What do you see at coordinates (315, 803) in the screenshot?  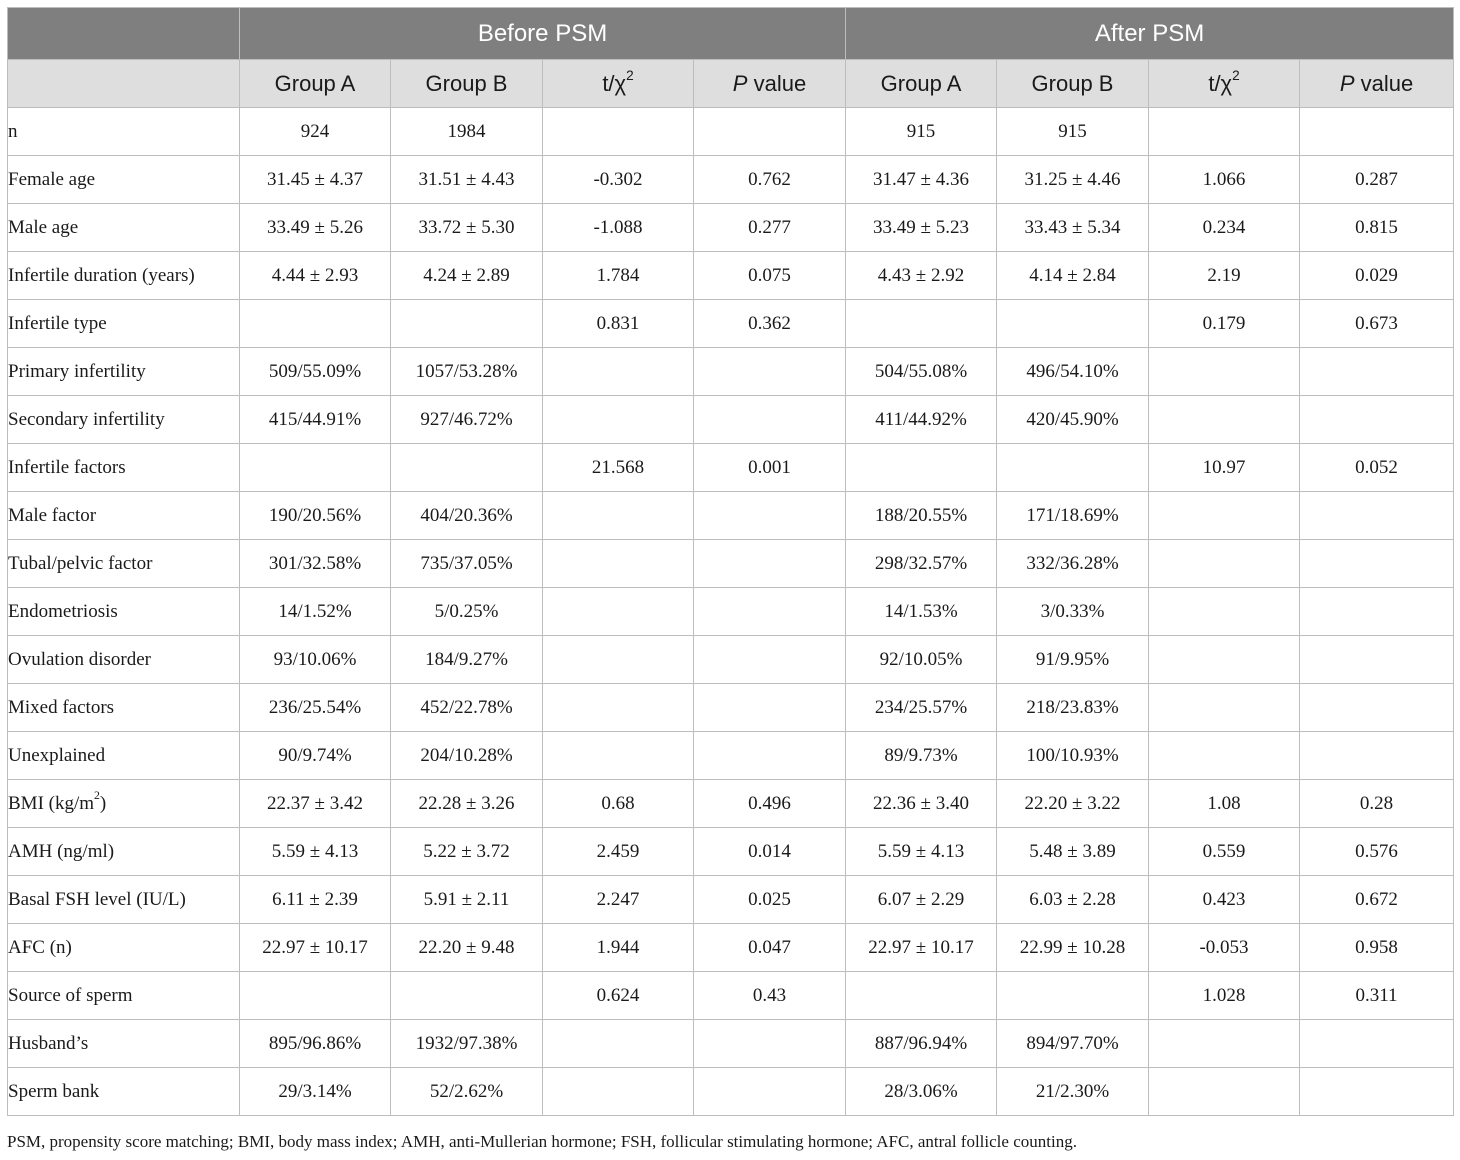 I see `table-cell: 22.37 ± 3.42` at bounding box center [315, 803].